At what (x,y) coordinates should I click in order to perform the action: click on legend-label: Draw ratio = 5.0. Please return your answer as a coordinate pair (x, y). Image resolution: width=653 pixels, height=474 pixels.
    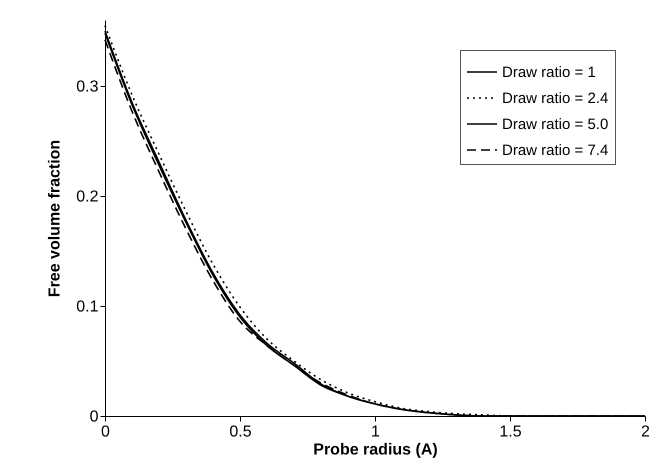
    Looking at the image, I should click on (555, 124).